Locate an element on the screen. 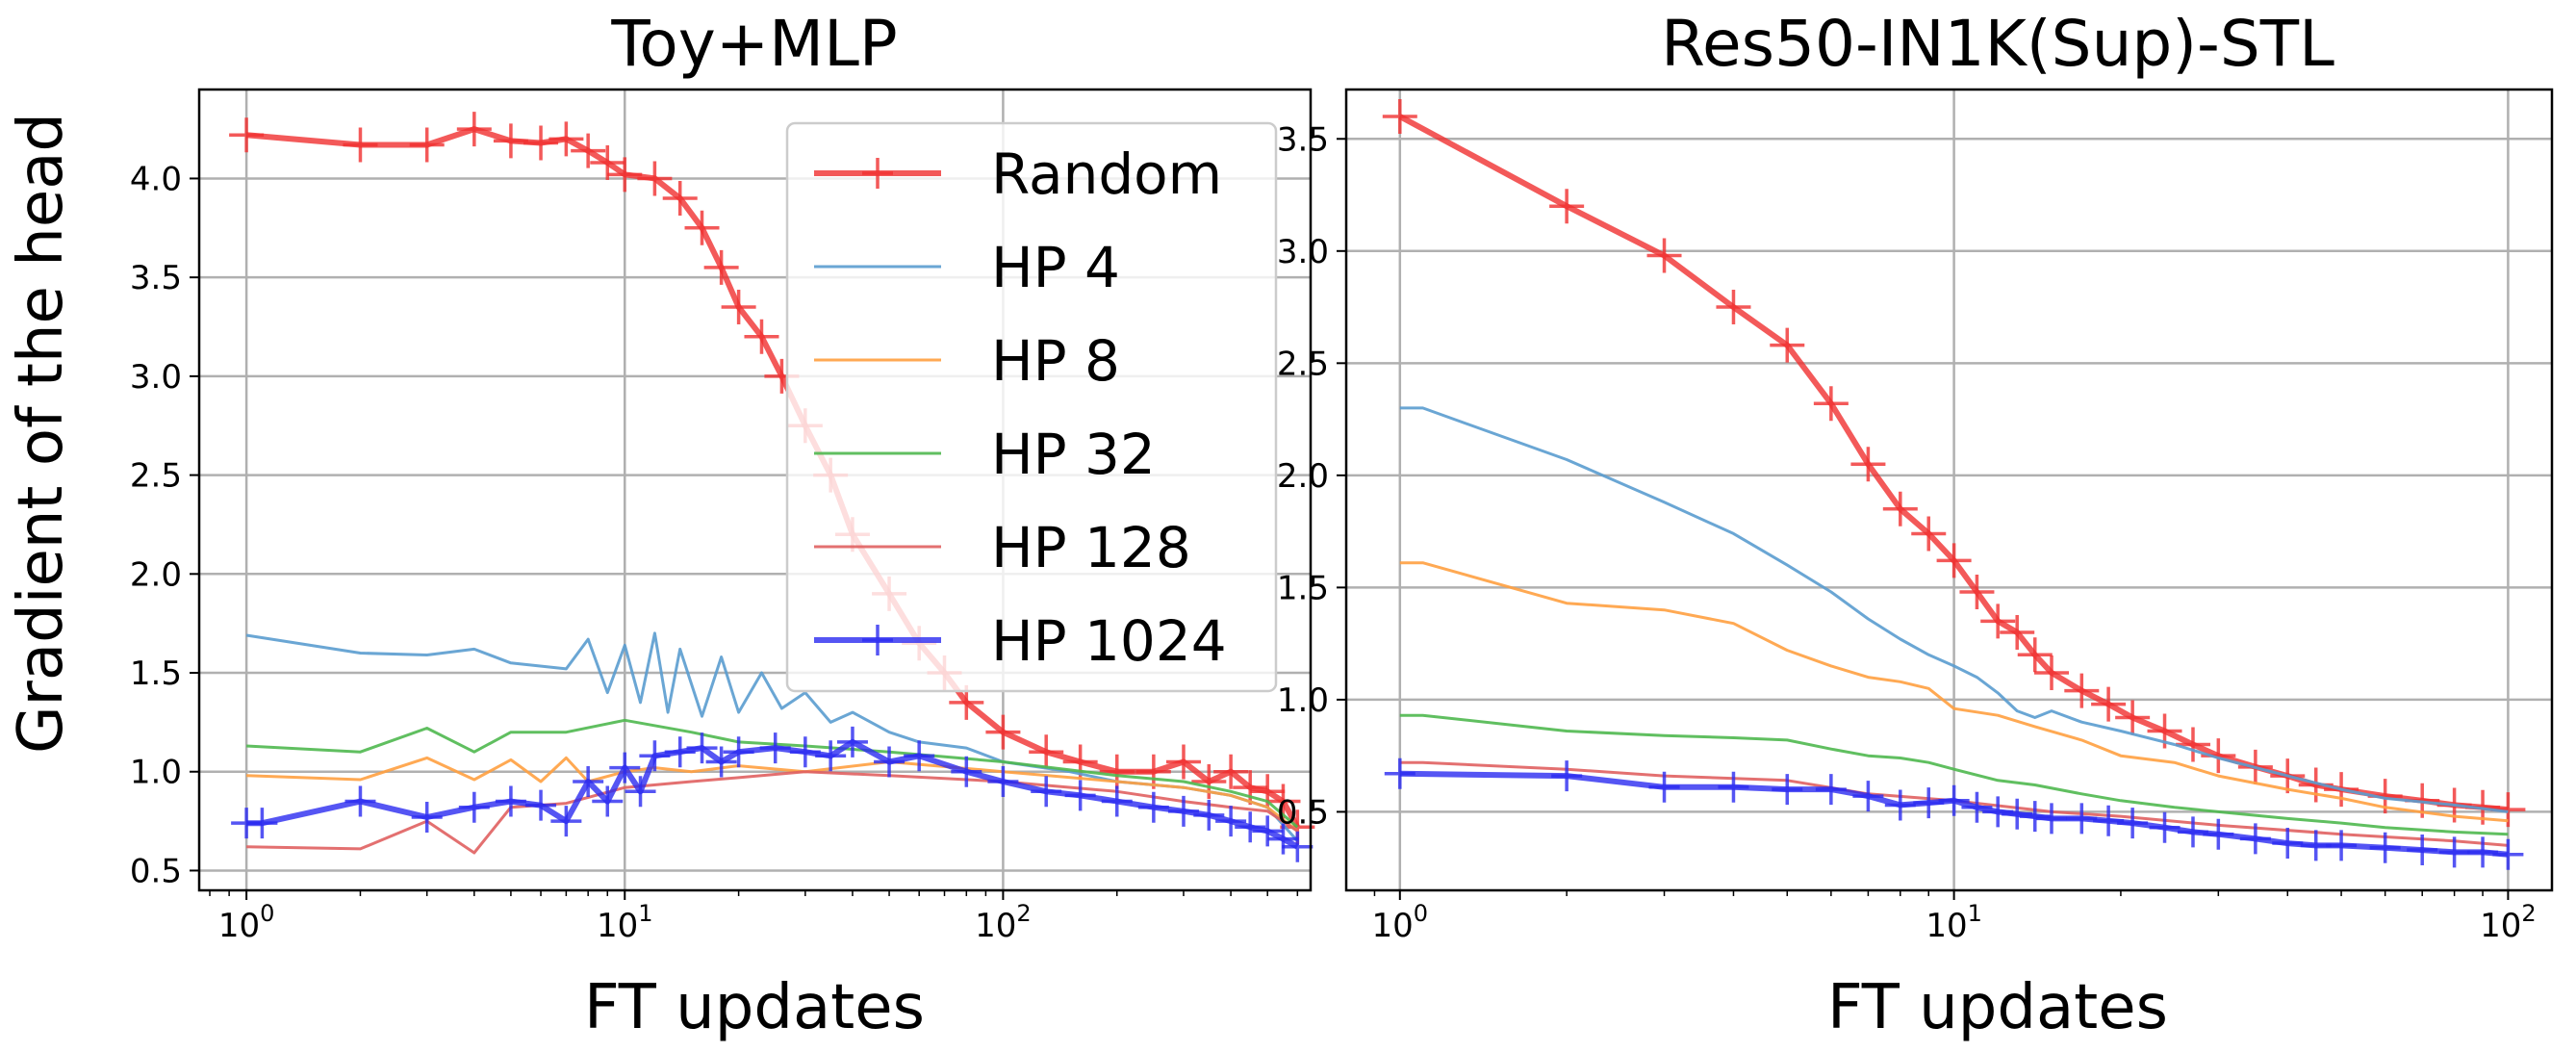 This screenshot has height=1053, width=2576. chart-title: Toy+MLP is located at coordinates (753, 44).